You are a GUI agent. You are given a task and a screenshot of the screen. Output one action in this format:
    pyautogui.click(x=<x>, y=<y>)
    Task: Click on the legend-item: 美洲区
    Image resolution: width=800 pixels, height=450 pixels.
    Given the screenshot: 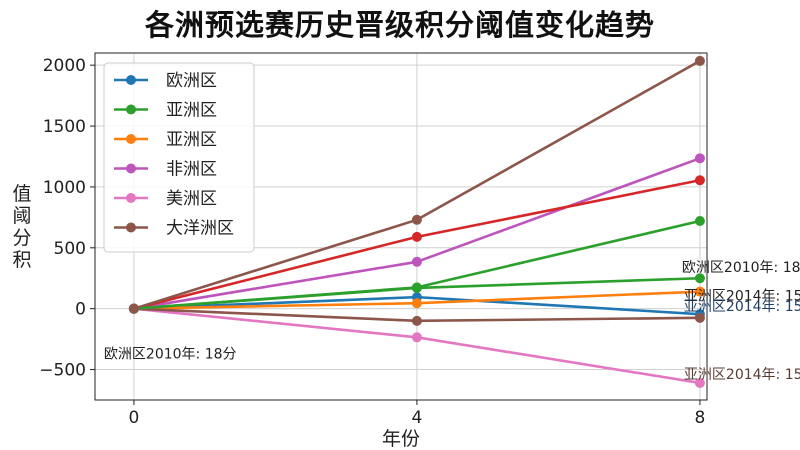 What is the action you would take?
    pyautogui.click(x=165, y=199)
    